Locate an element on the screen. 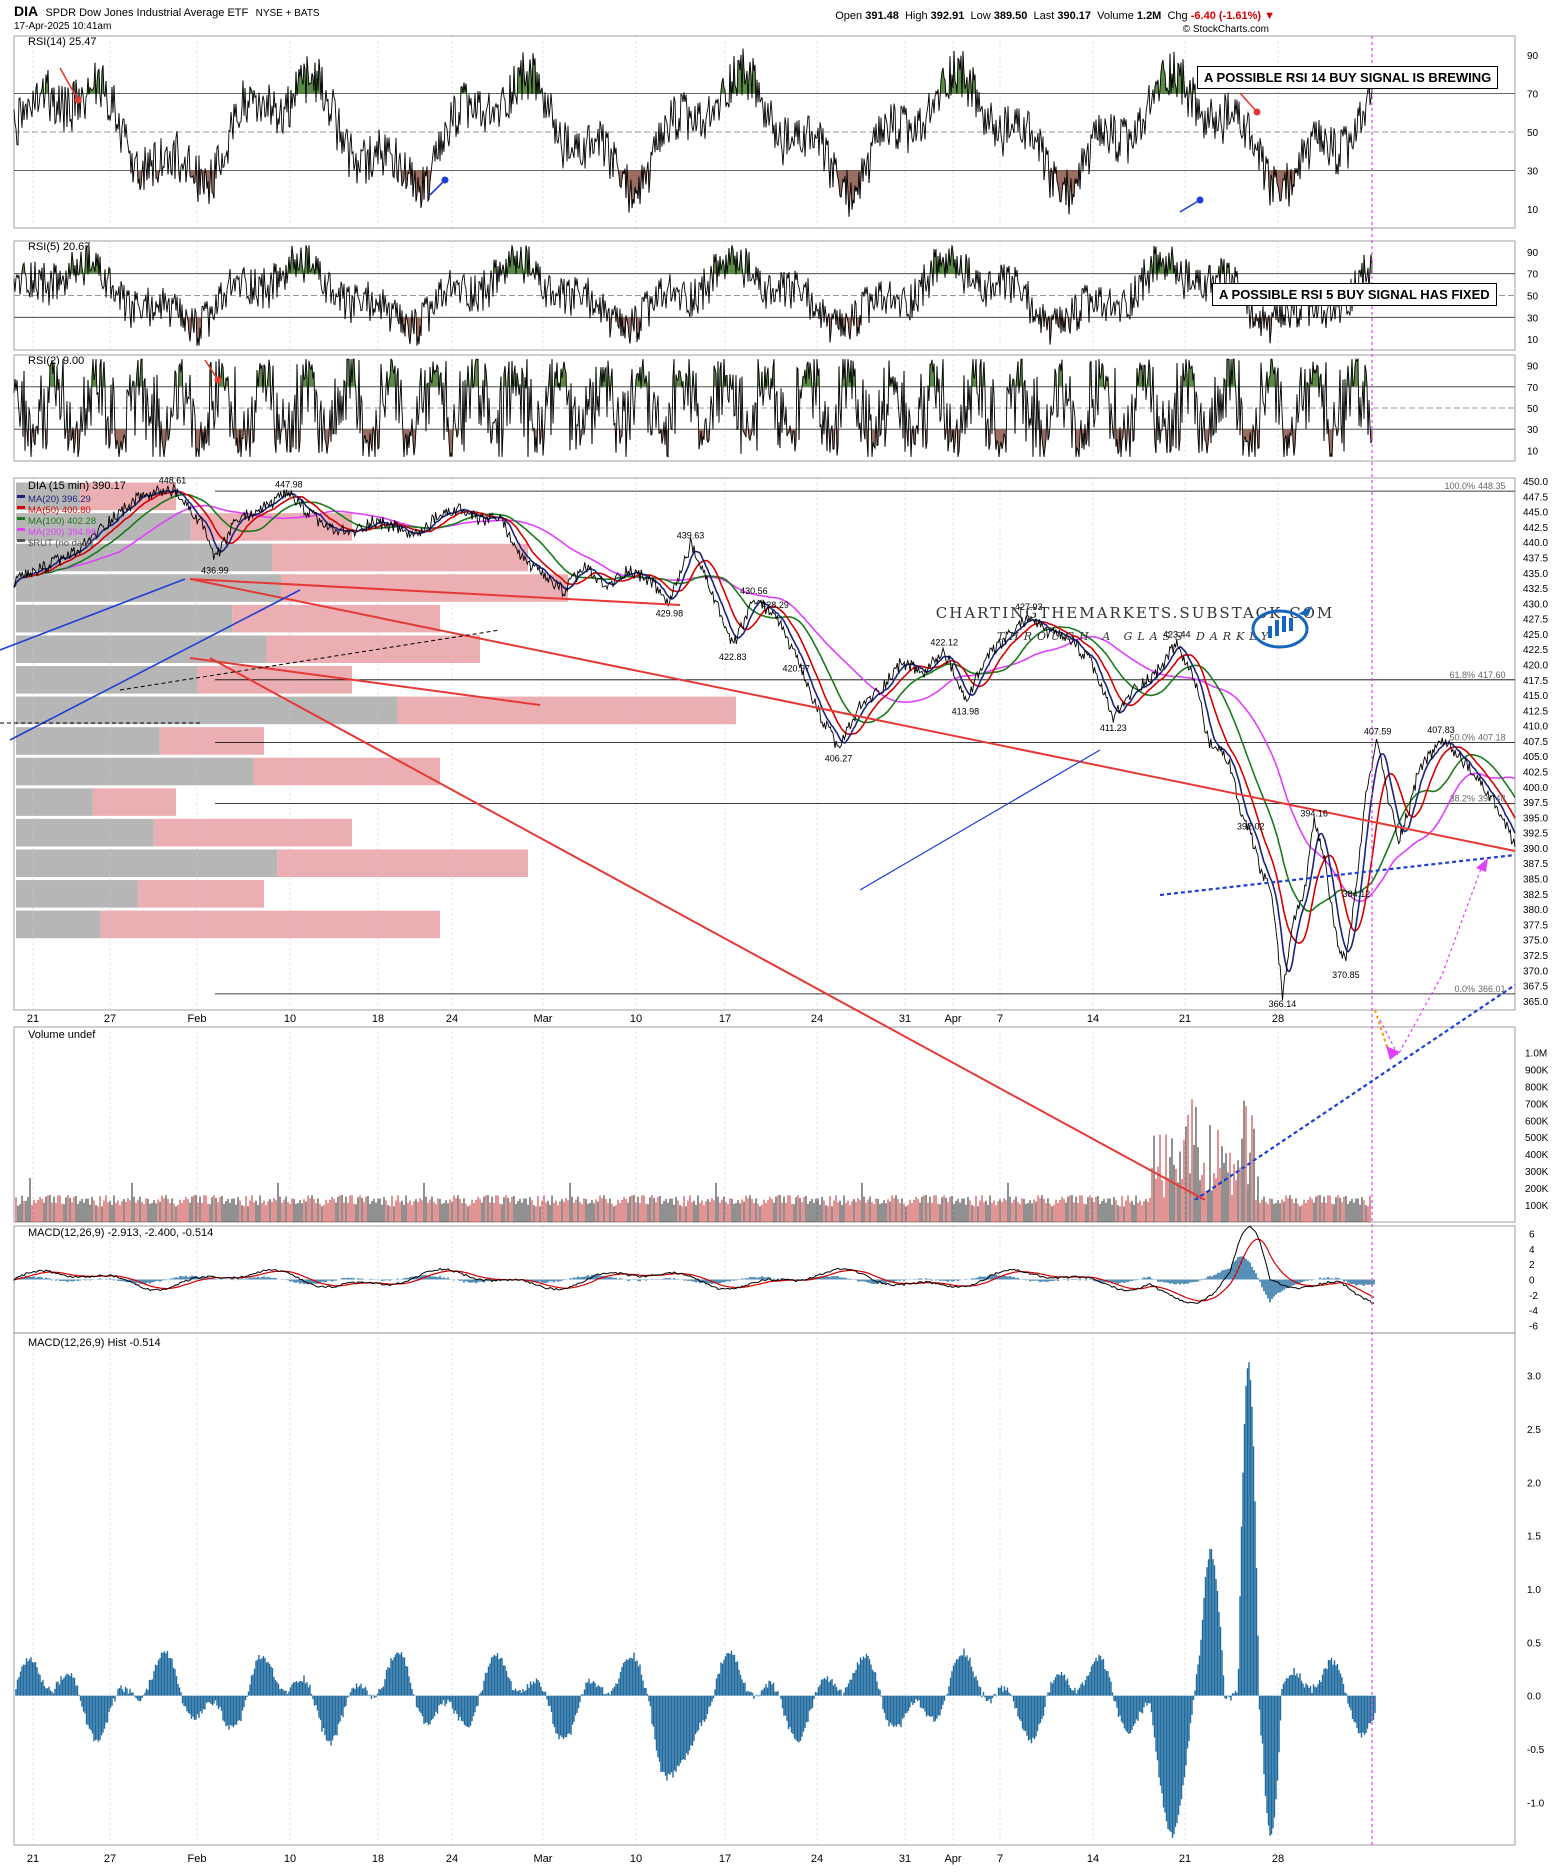 Image resolution: width=1565 pixels, height=1872 pixels. price-y-tick: 447.5 is located at coordinates (1535, 497).